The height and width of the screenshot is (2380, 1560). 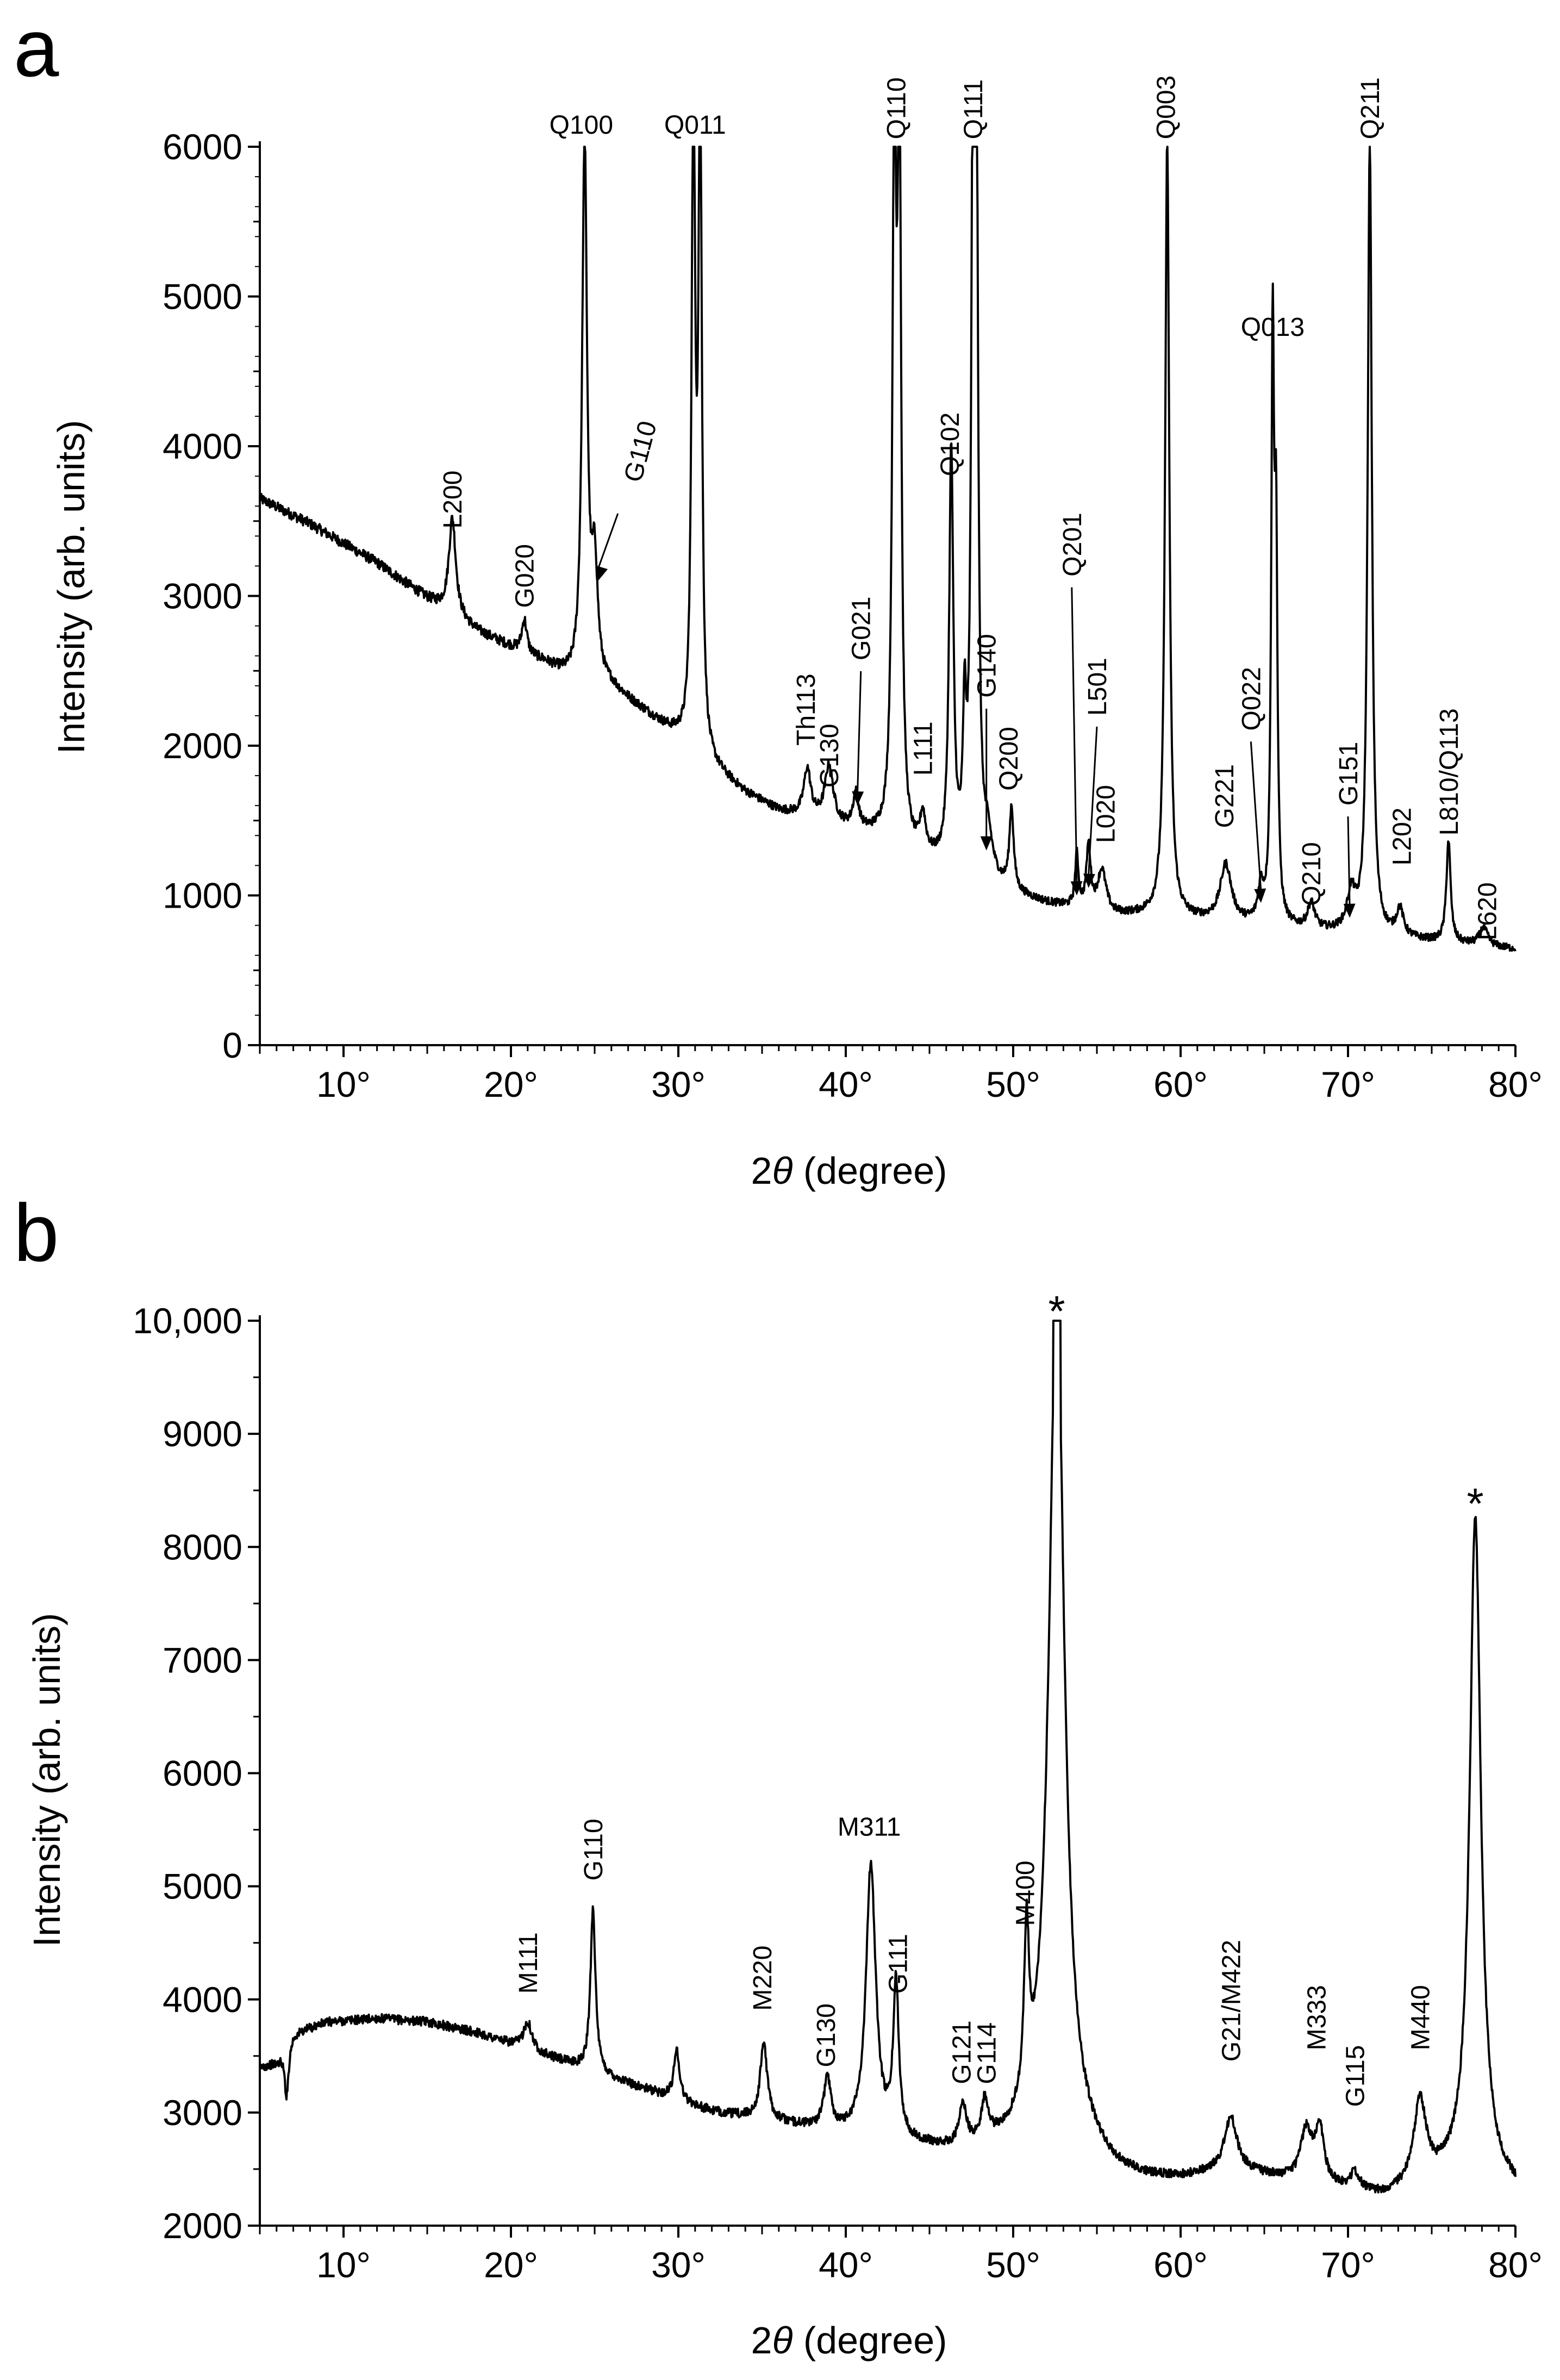 I want to click on peak-label: G121, so click(x=962, y=2052).